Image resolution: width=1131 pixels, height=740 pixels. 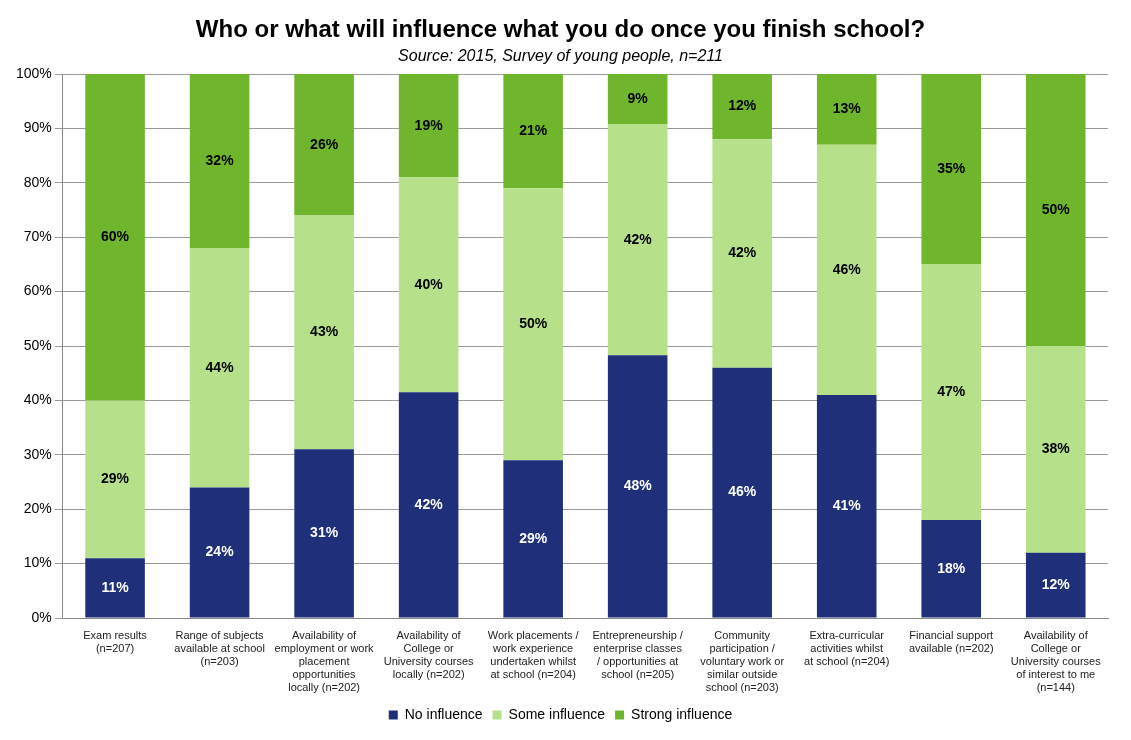 I want to click on data-label: 41%, so click(x=847, y=505).